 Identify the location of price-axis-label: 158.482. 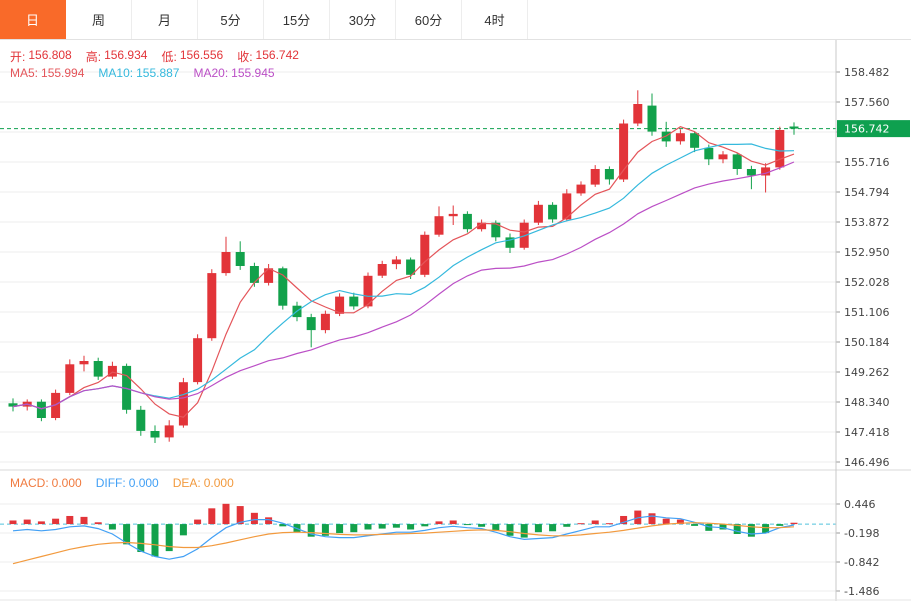
(867, 72).